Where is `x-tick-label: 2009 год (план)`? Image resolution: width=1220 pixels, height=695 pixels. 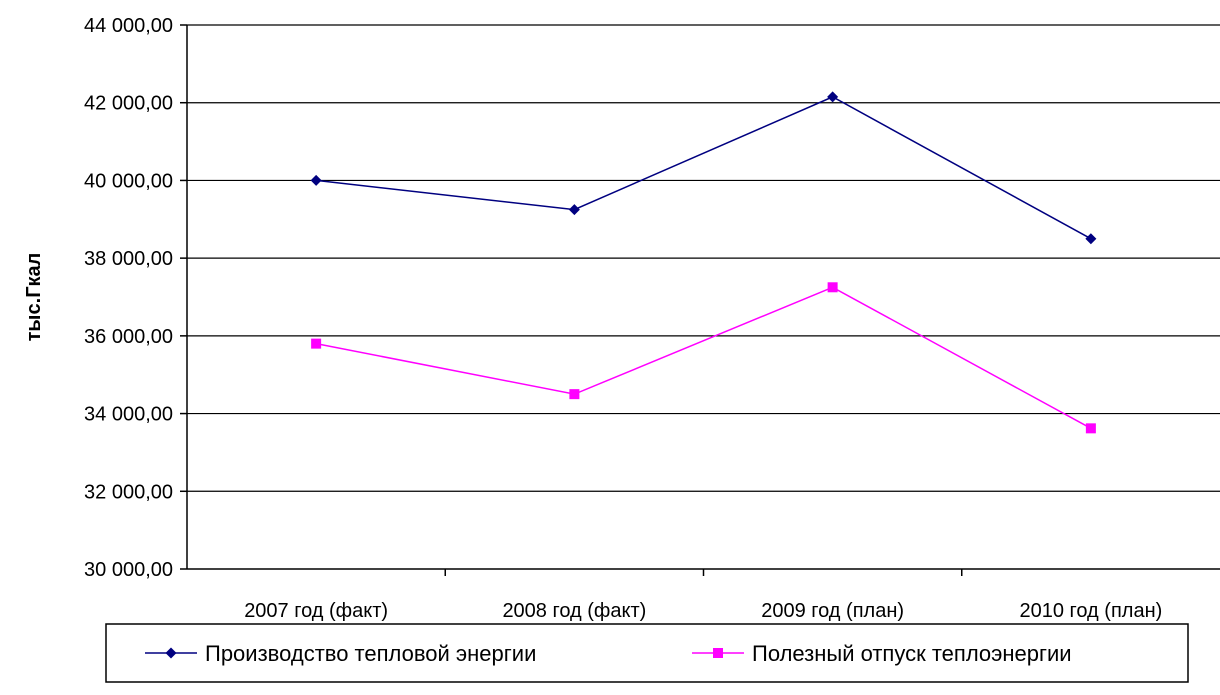
x-tick-label: 2009 год (план) is located at coordinates (832, 611).